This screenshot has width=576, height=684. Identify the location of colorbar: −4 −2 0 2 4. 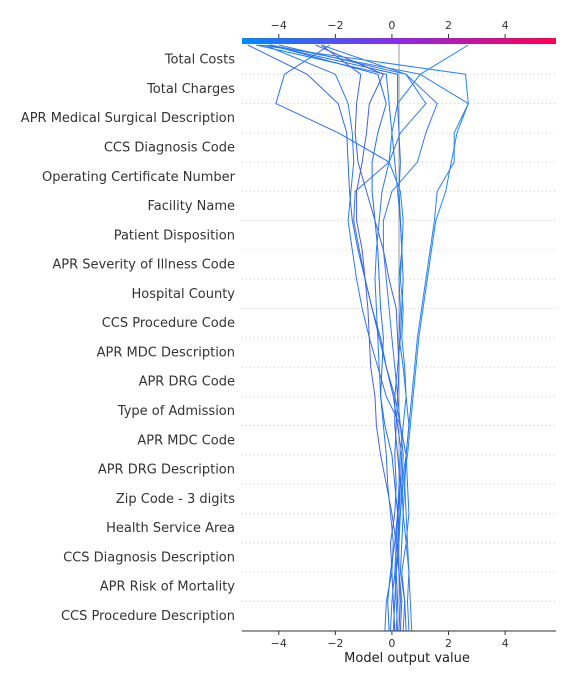
(399, 31).